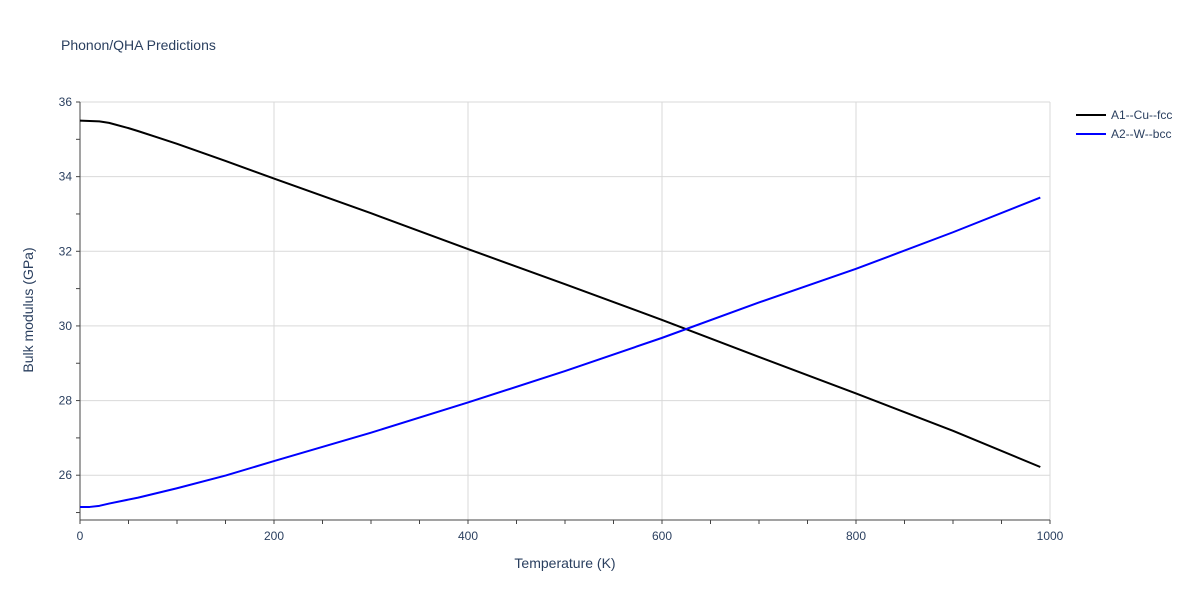 Image resolution: width=1200 pixels, height=600 pixels. What do you see at coordinates (468, 536) in the screenshot?
I see `x-tick-label: 400` at bounding box center [468, 536].